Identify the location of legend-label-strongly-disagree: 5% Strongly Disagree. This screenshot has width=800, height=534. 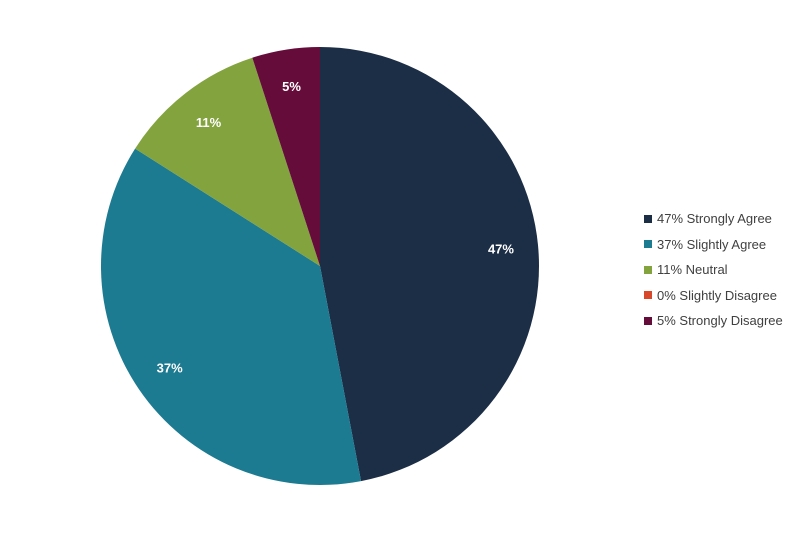
(720, 321).